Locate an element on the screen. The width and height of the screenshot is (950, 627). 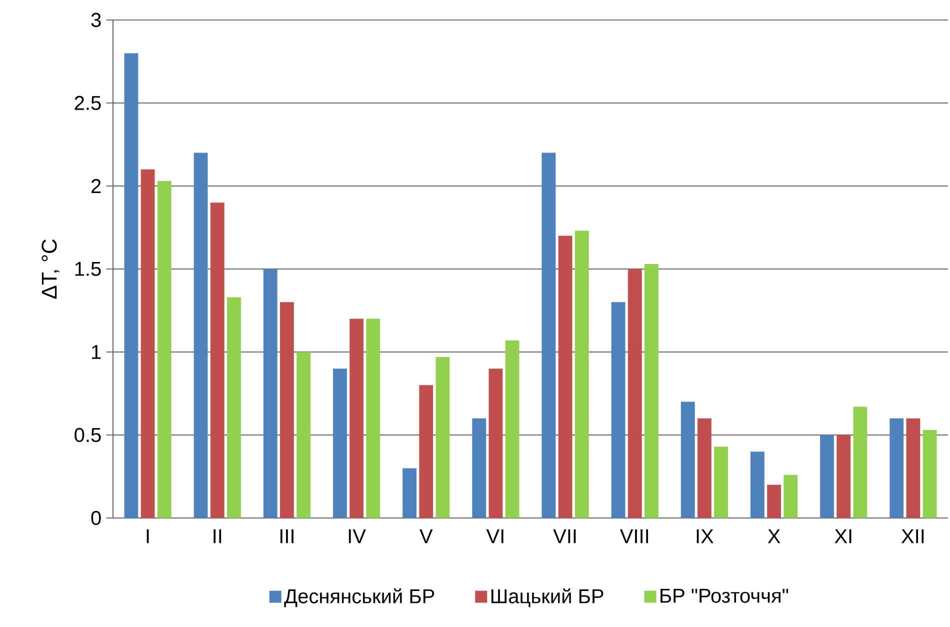
legend-label: Деснянський БР is located at coordinates (359, 598).